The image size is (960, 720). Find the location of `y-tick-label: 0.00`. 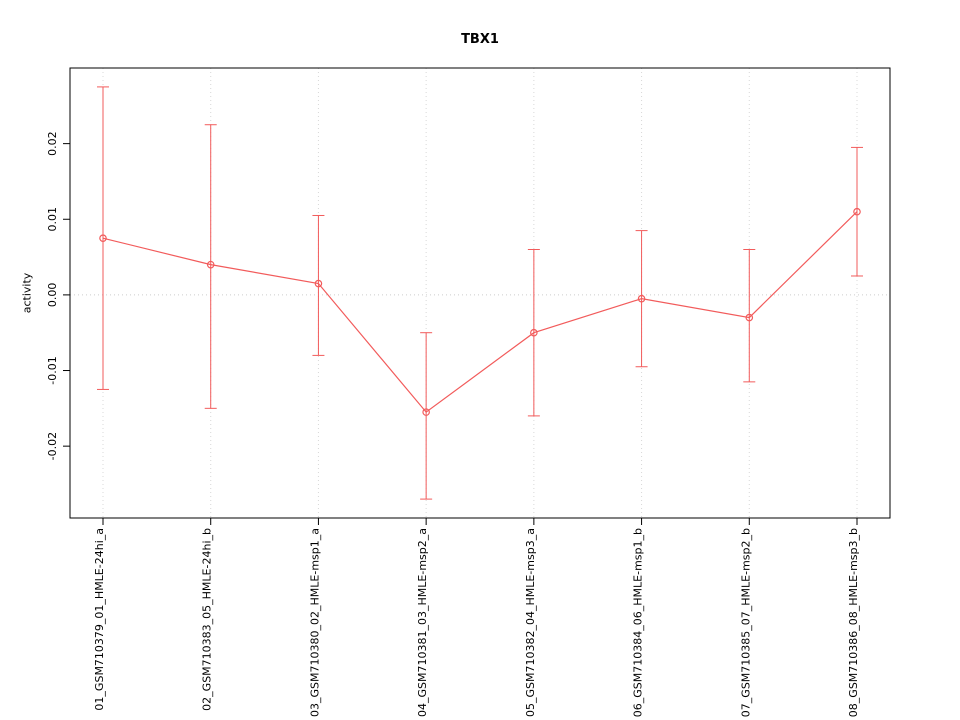

y-tick-label: 0.00 is located at coordinates (52, 295).